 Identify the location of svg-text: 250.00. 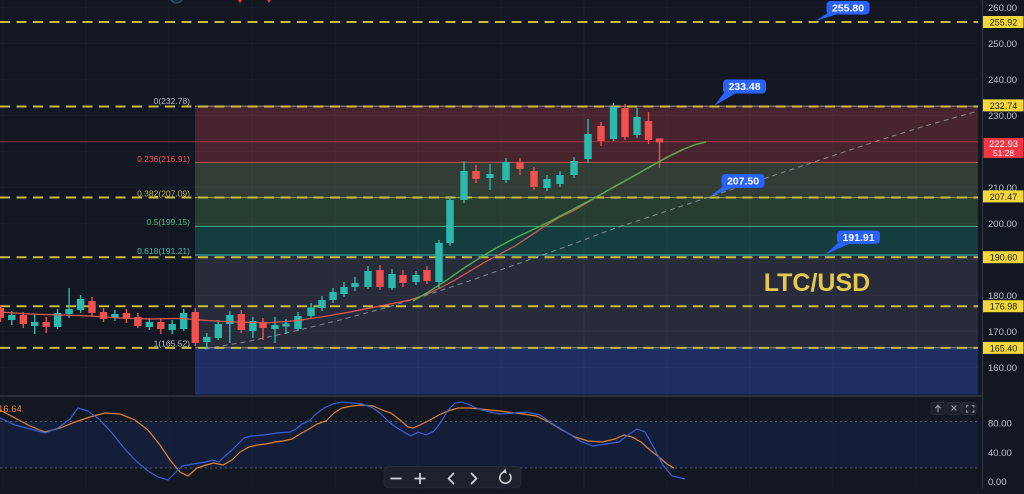
(1002, 44).